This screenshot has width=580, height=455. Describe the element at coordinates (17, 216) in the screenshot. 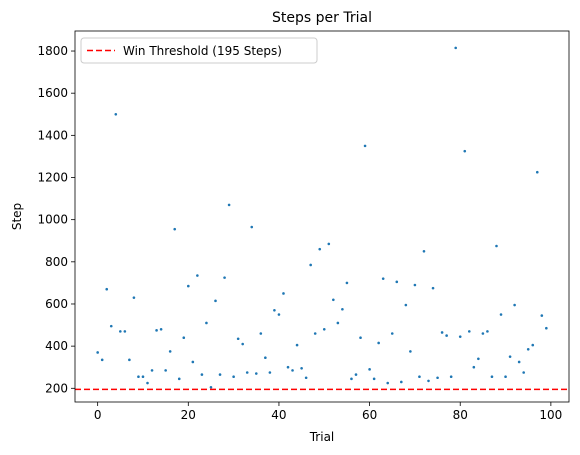

I see `y-axis-label: Step` at that location.